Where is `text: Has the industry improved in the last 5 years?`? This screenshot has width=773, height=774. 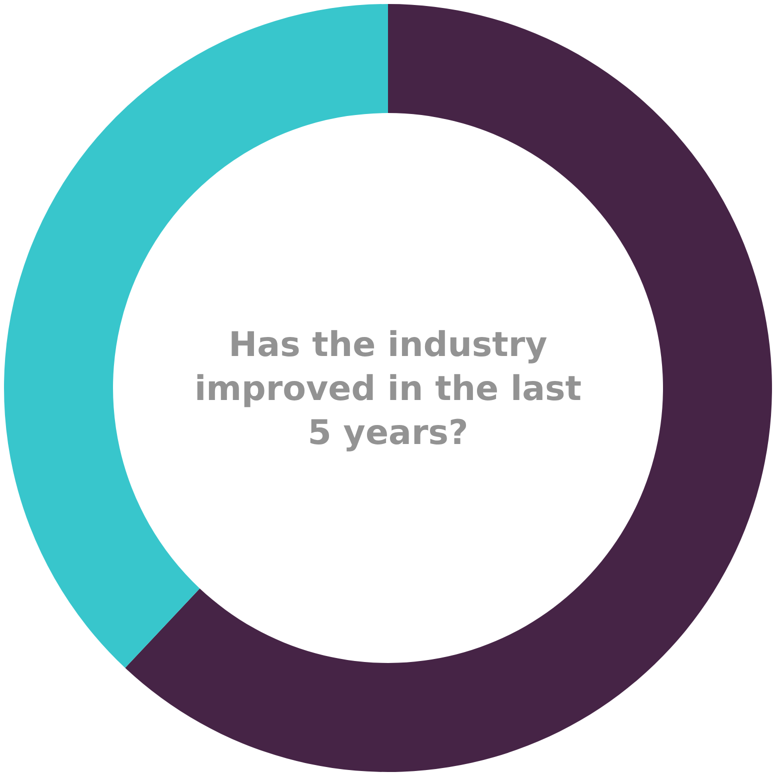
text: Has the industry improved in the last 5 years? is located at coordinates (388, 389).